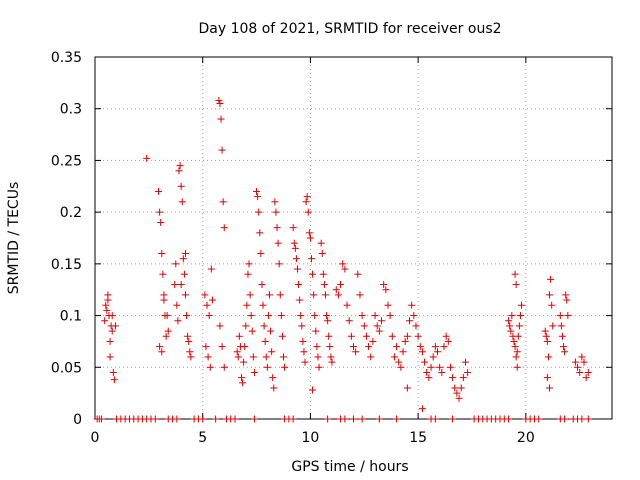 The height and width of the screenshot is (480, 640). I want to click on y-tick-label: 0.25, so click(66, 161).